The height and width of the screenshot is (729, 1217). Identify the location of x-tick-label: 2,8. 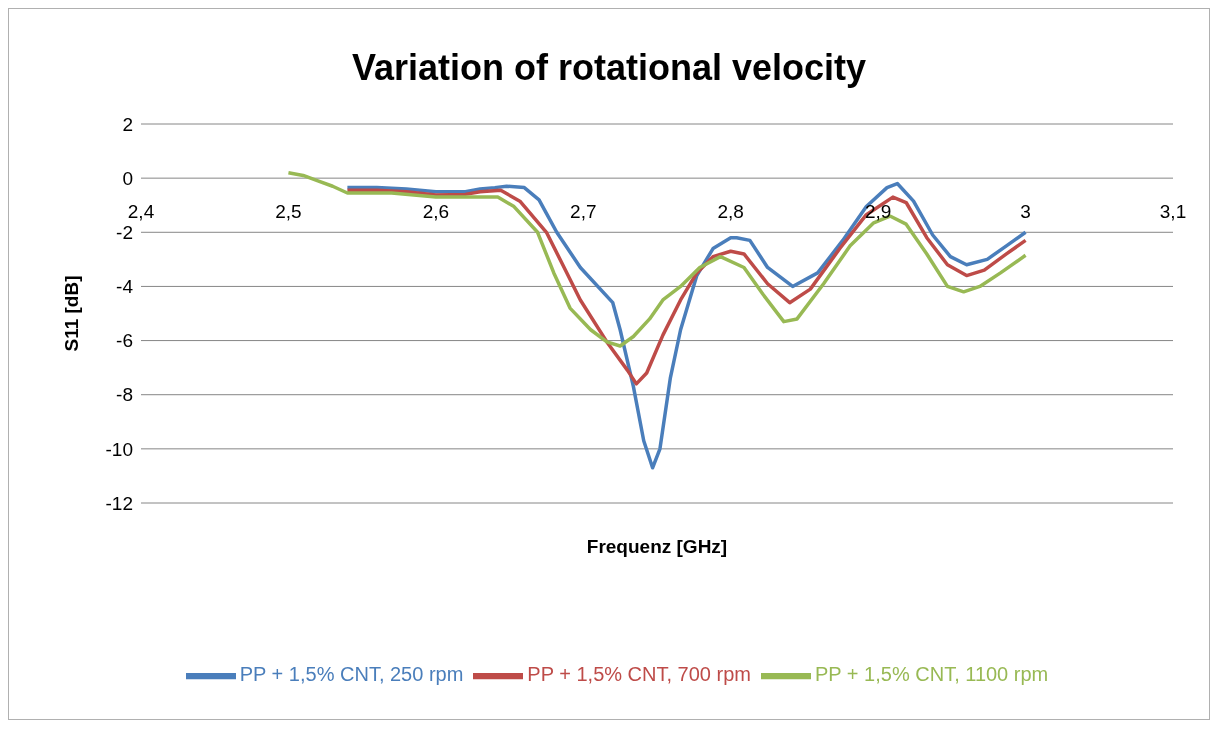
(730, 212).